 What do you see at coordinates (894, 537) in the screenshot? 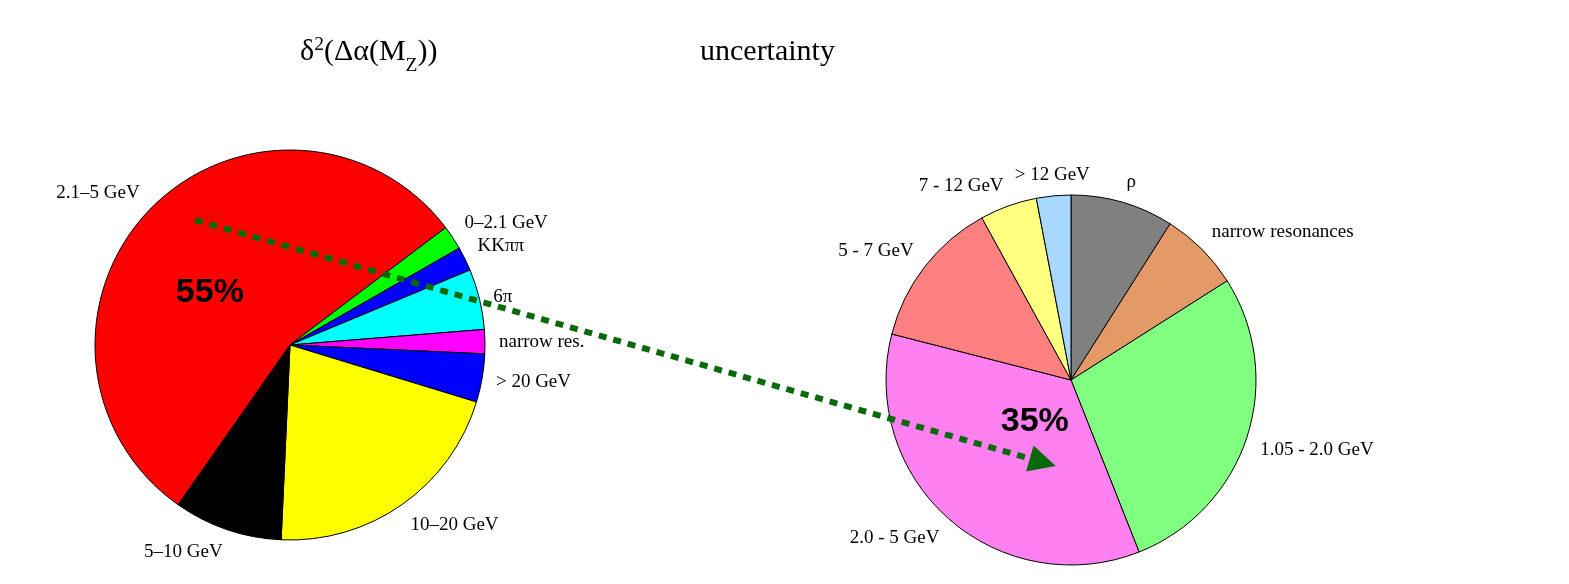
I see `slice-label: 2.0 - 5 GeV` at bounding box center [894, 537].